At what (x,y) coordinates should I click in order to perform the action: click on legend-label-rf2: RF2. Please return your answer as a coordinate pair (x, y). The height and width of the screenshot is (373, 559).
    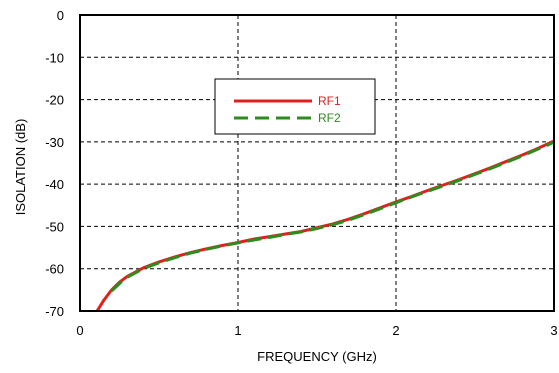
    Looking at the image, I should click on (329, 118).